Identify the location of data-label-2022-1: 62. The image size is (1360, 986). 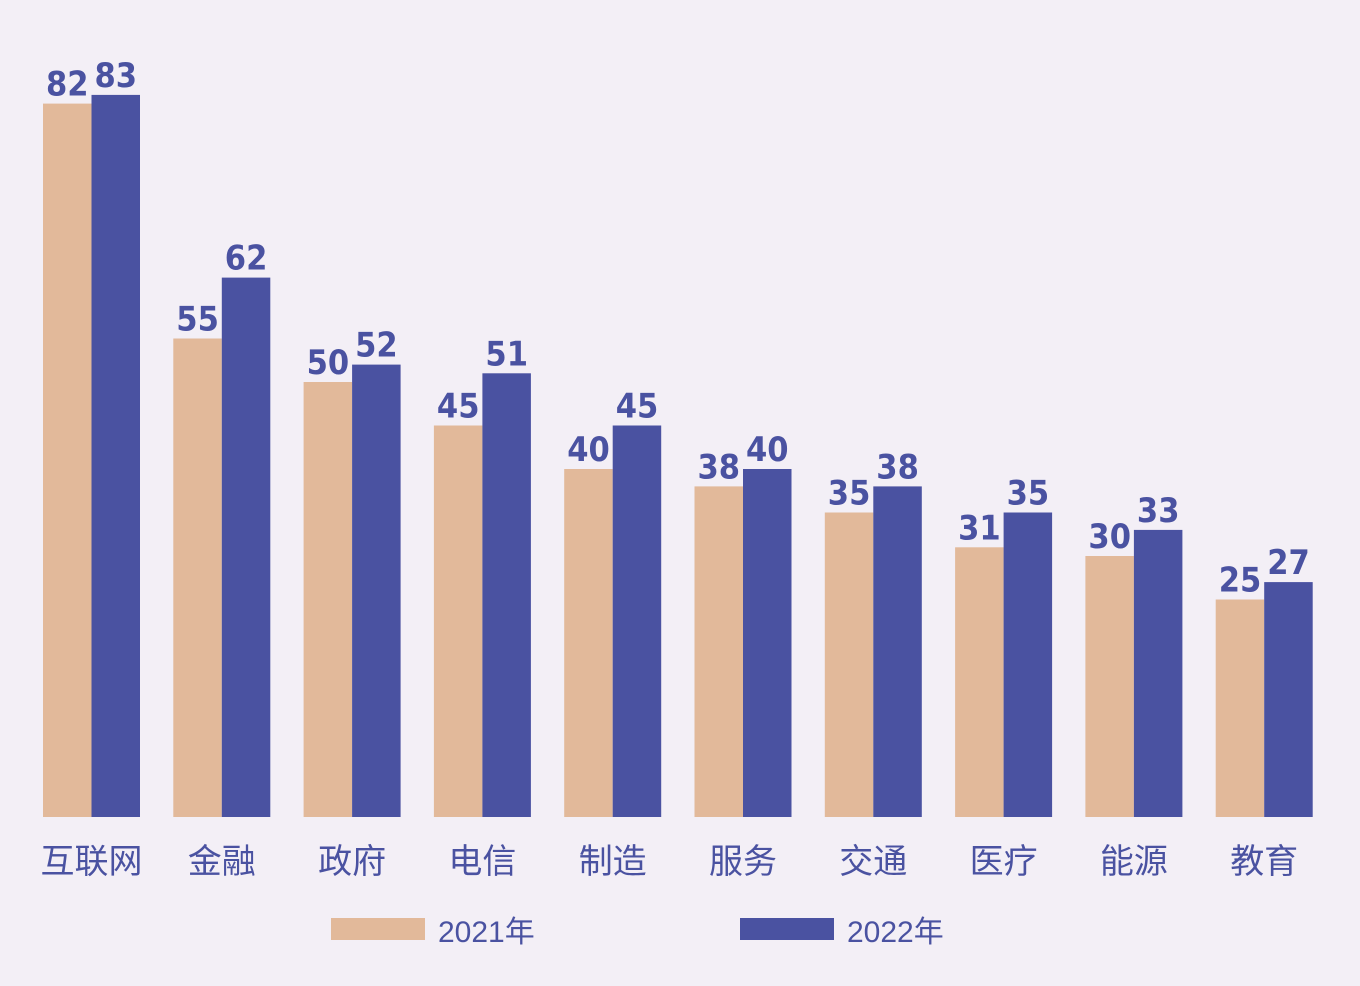
(246, 259).